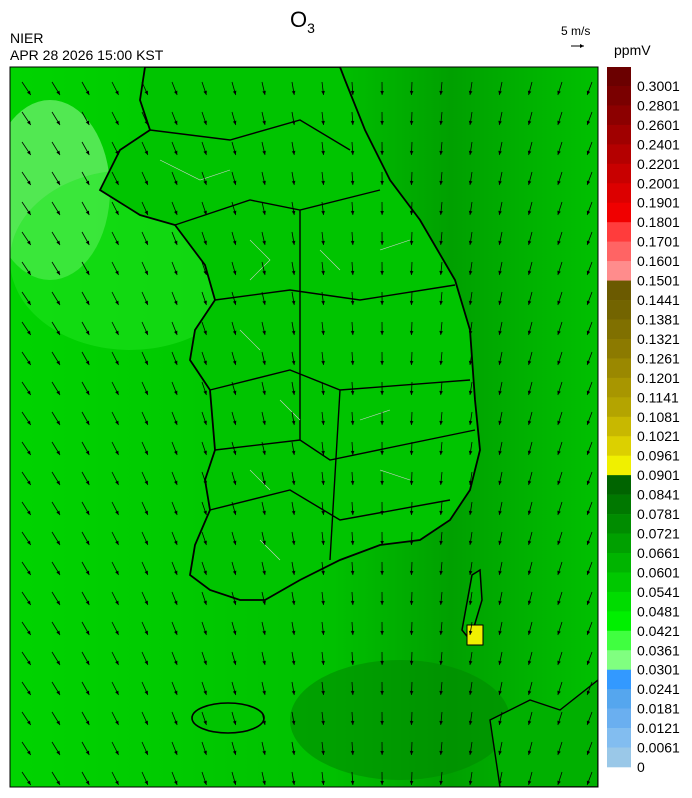  What do you see at coordinates (658, 222) in the screenshot?
I see `colorbar-label: 0.1801` at bounding box center [658, 222].